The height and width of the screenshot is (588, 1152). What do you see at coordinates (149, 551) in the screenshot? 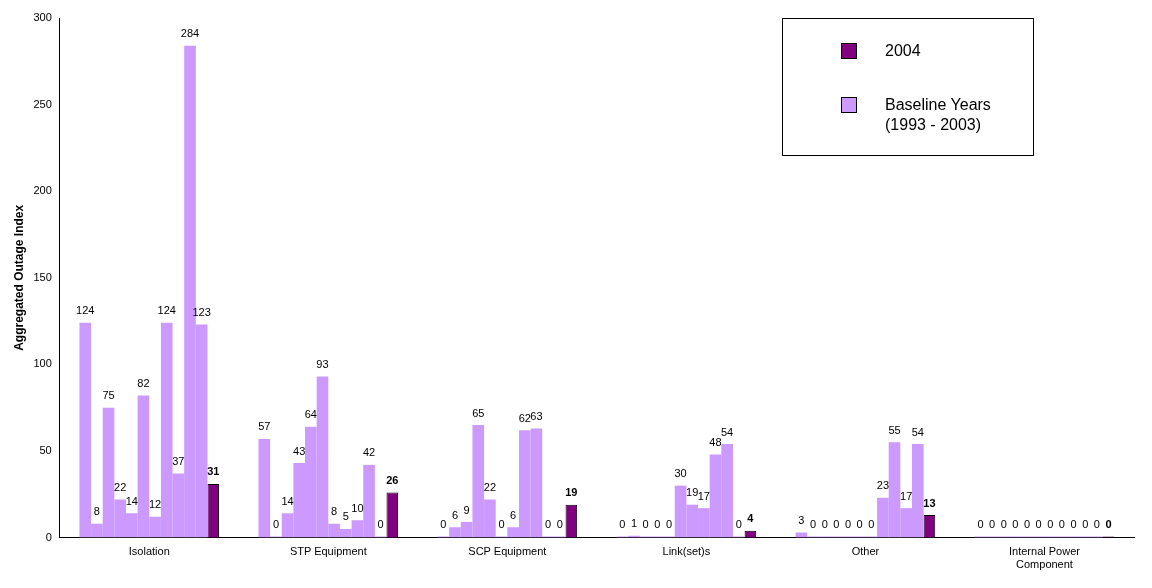
I see `x-tick-label: Isolation` at bounding box center [149, 551].